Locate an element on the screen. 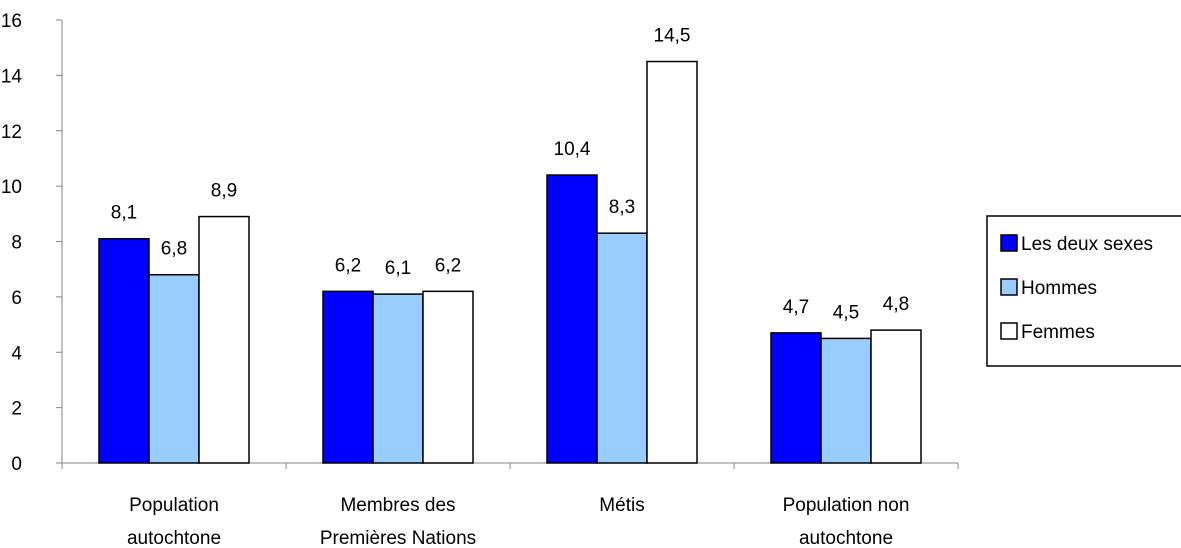 The height and width of the screenshot is (548, 1181). y-tick-label: 14 is located at coordinates (12, 76).